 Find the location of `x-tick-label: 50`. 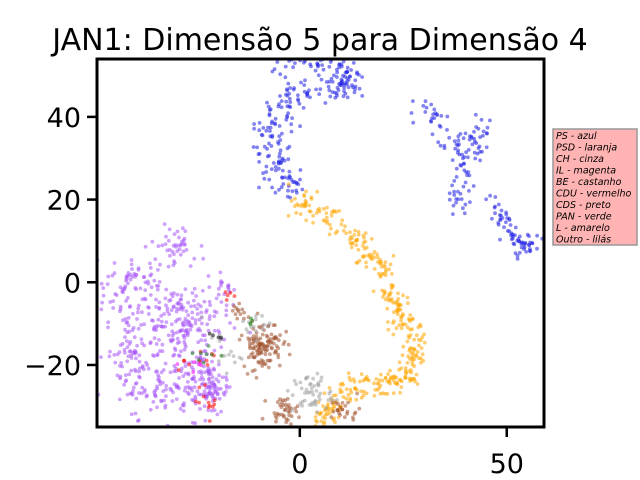

x-tick-label: 50 is located at coordinates (507, 464).